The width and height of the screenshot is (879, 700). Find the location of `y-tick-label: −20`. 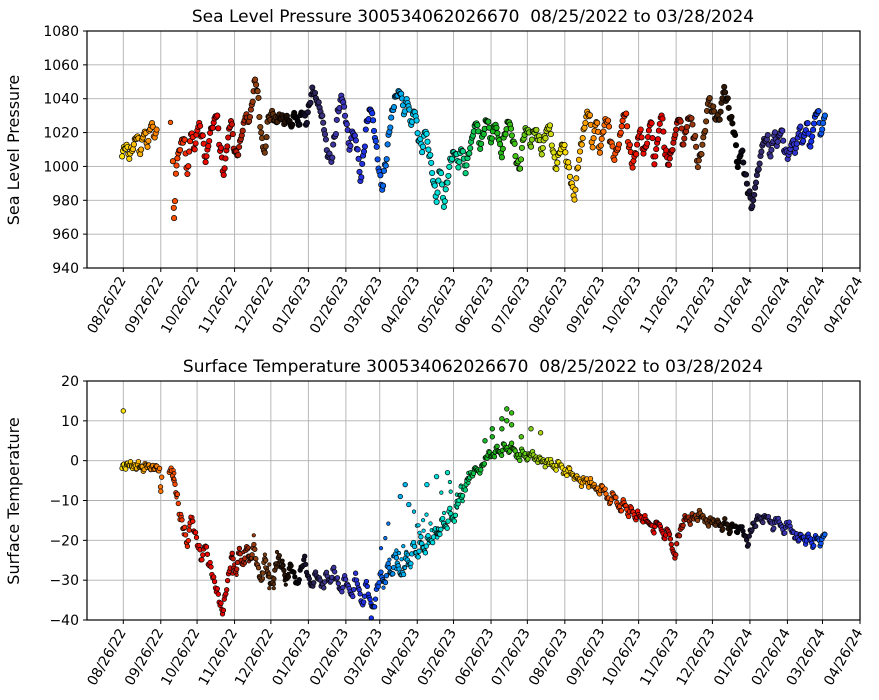

y-tick-label: −20 is located at coordinates (64, 541).